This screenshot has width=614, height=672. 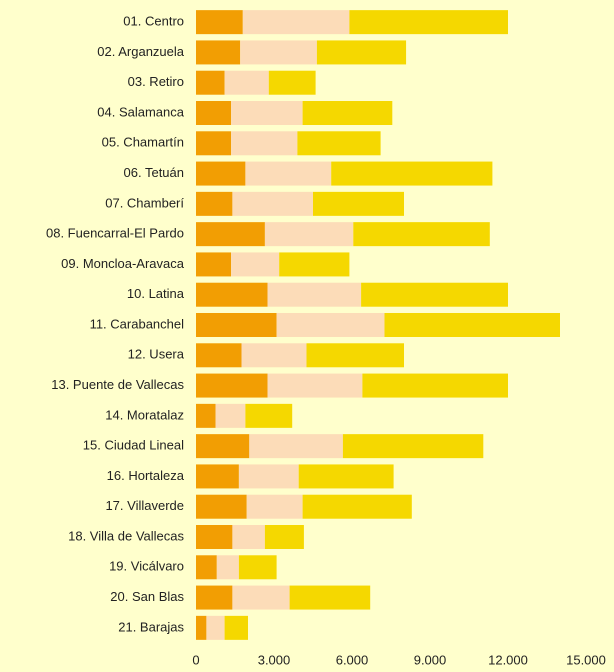 I want to click on category-label: 16. Hortaleza, so click(x=146, y=475).